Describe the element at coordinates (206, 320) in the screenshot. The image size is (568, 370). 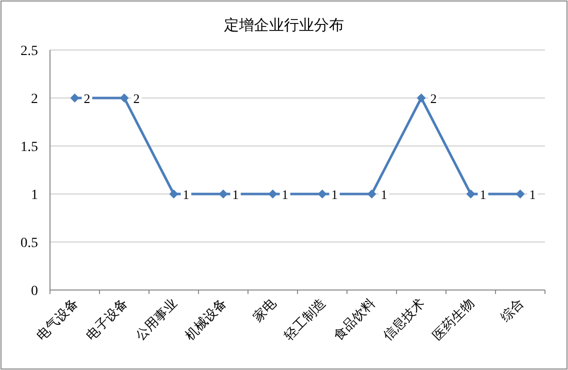
I see `x-tick-label: 机械设备` at that location.